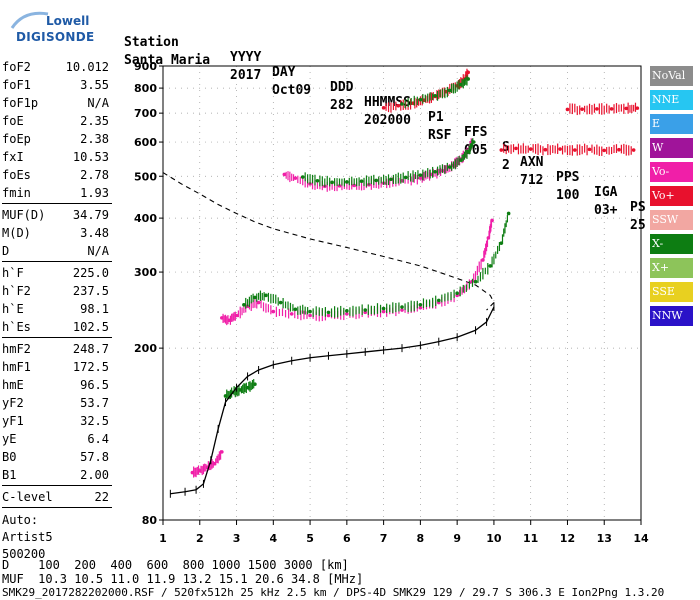 The image size is (700, 600). Describe the element at coordinates (237, 538) in the screenshot. I see `x-tick-label: 3` at that location.